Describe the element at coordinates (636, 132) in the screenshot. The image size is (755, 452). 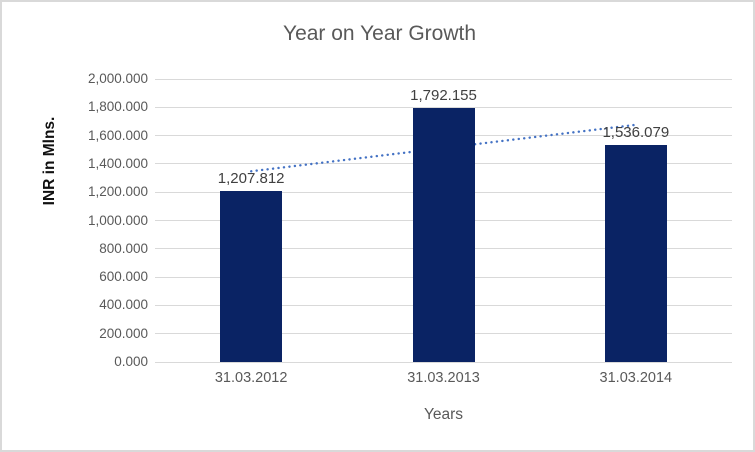
I see `bar-data-label: 1,536.079` at that location.